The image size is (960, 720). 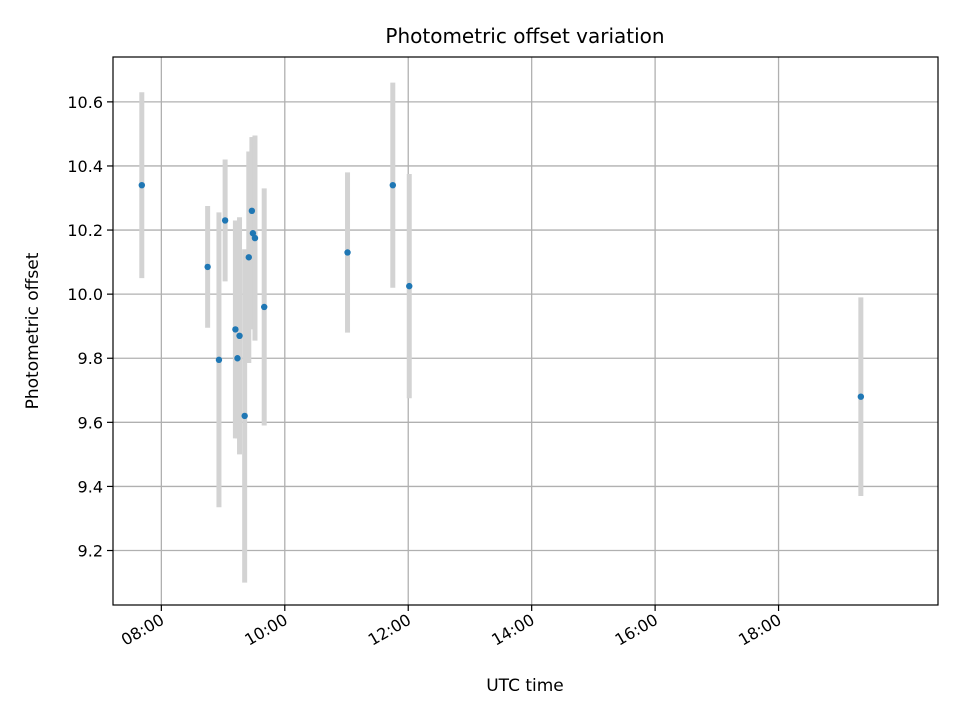 I want to click on y-axis-title: Photometric offset, so click(x=33, y=330).